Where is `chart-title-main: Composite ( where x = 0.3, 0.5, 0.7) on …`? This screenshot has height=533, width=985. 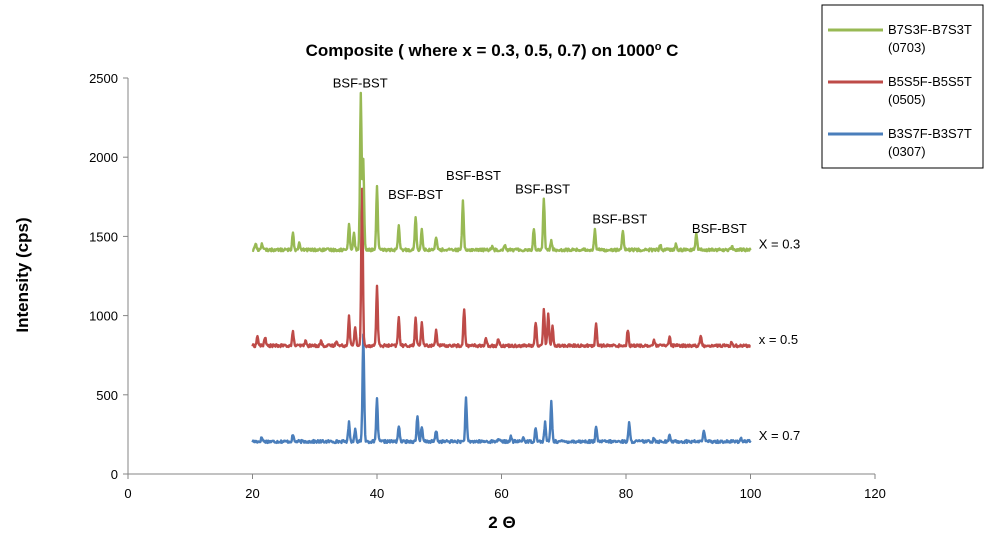
chart-title-main: Composite ( where x = 0.3, 0.5, 0.7) on … is located at coordinates (480, 50).